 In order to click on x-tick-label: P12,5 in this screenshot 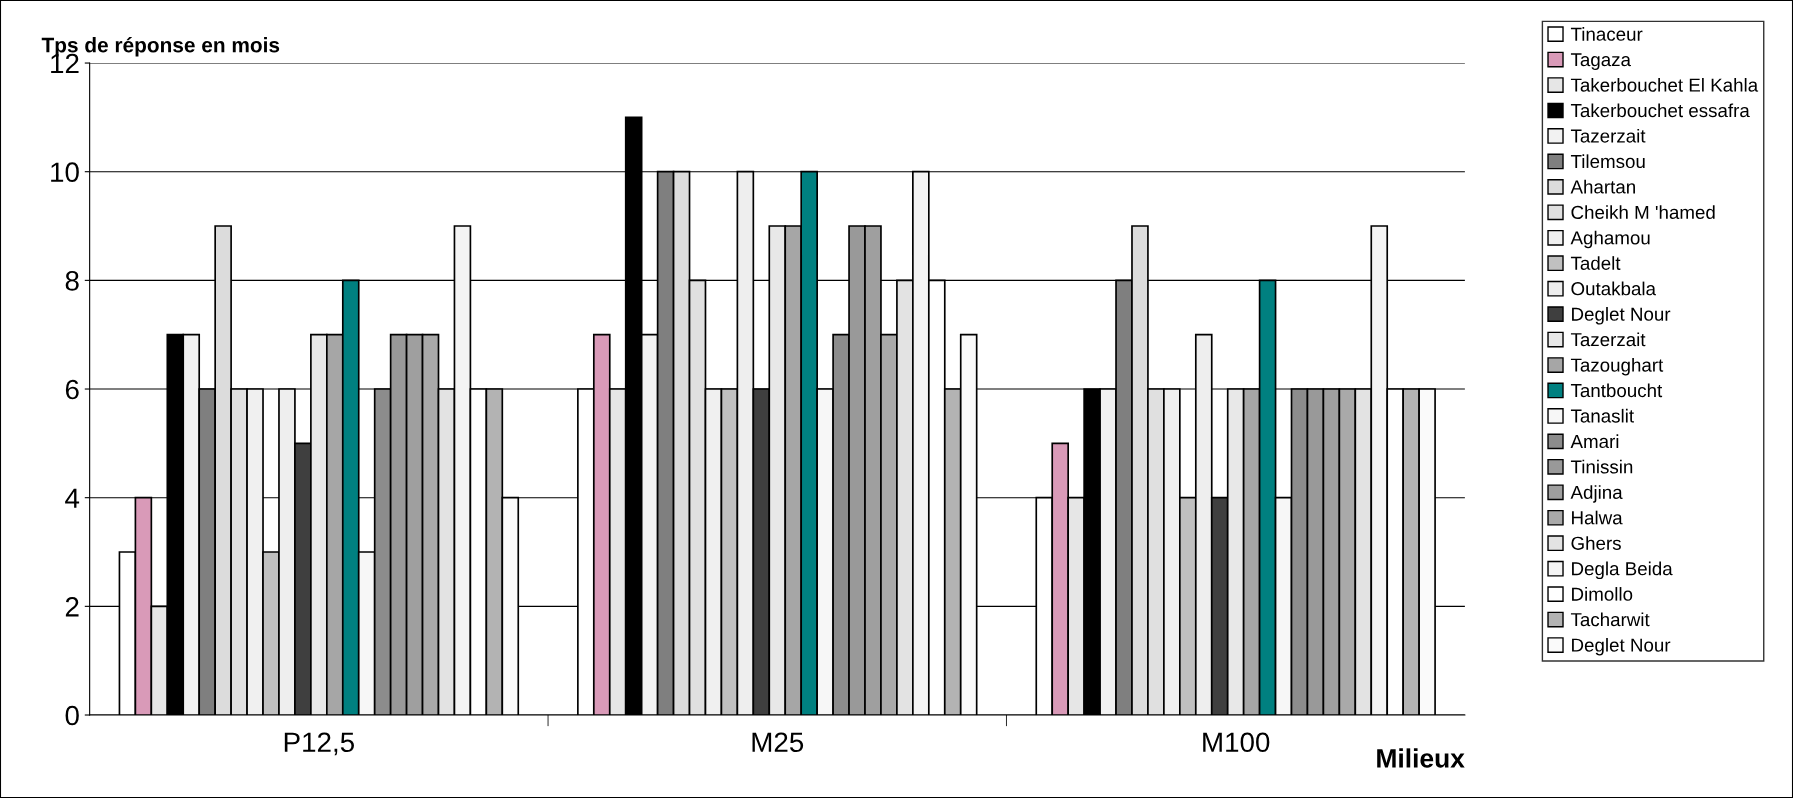, I will do `click(319, 744)`.